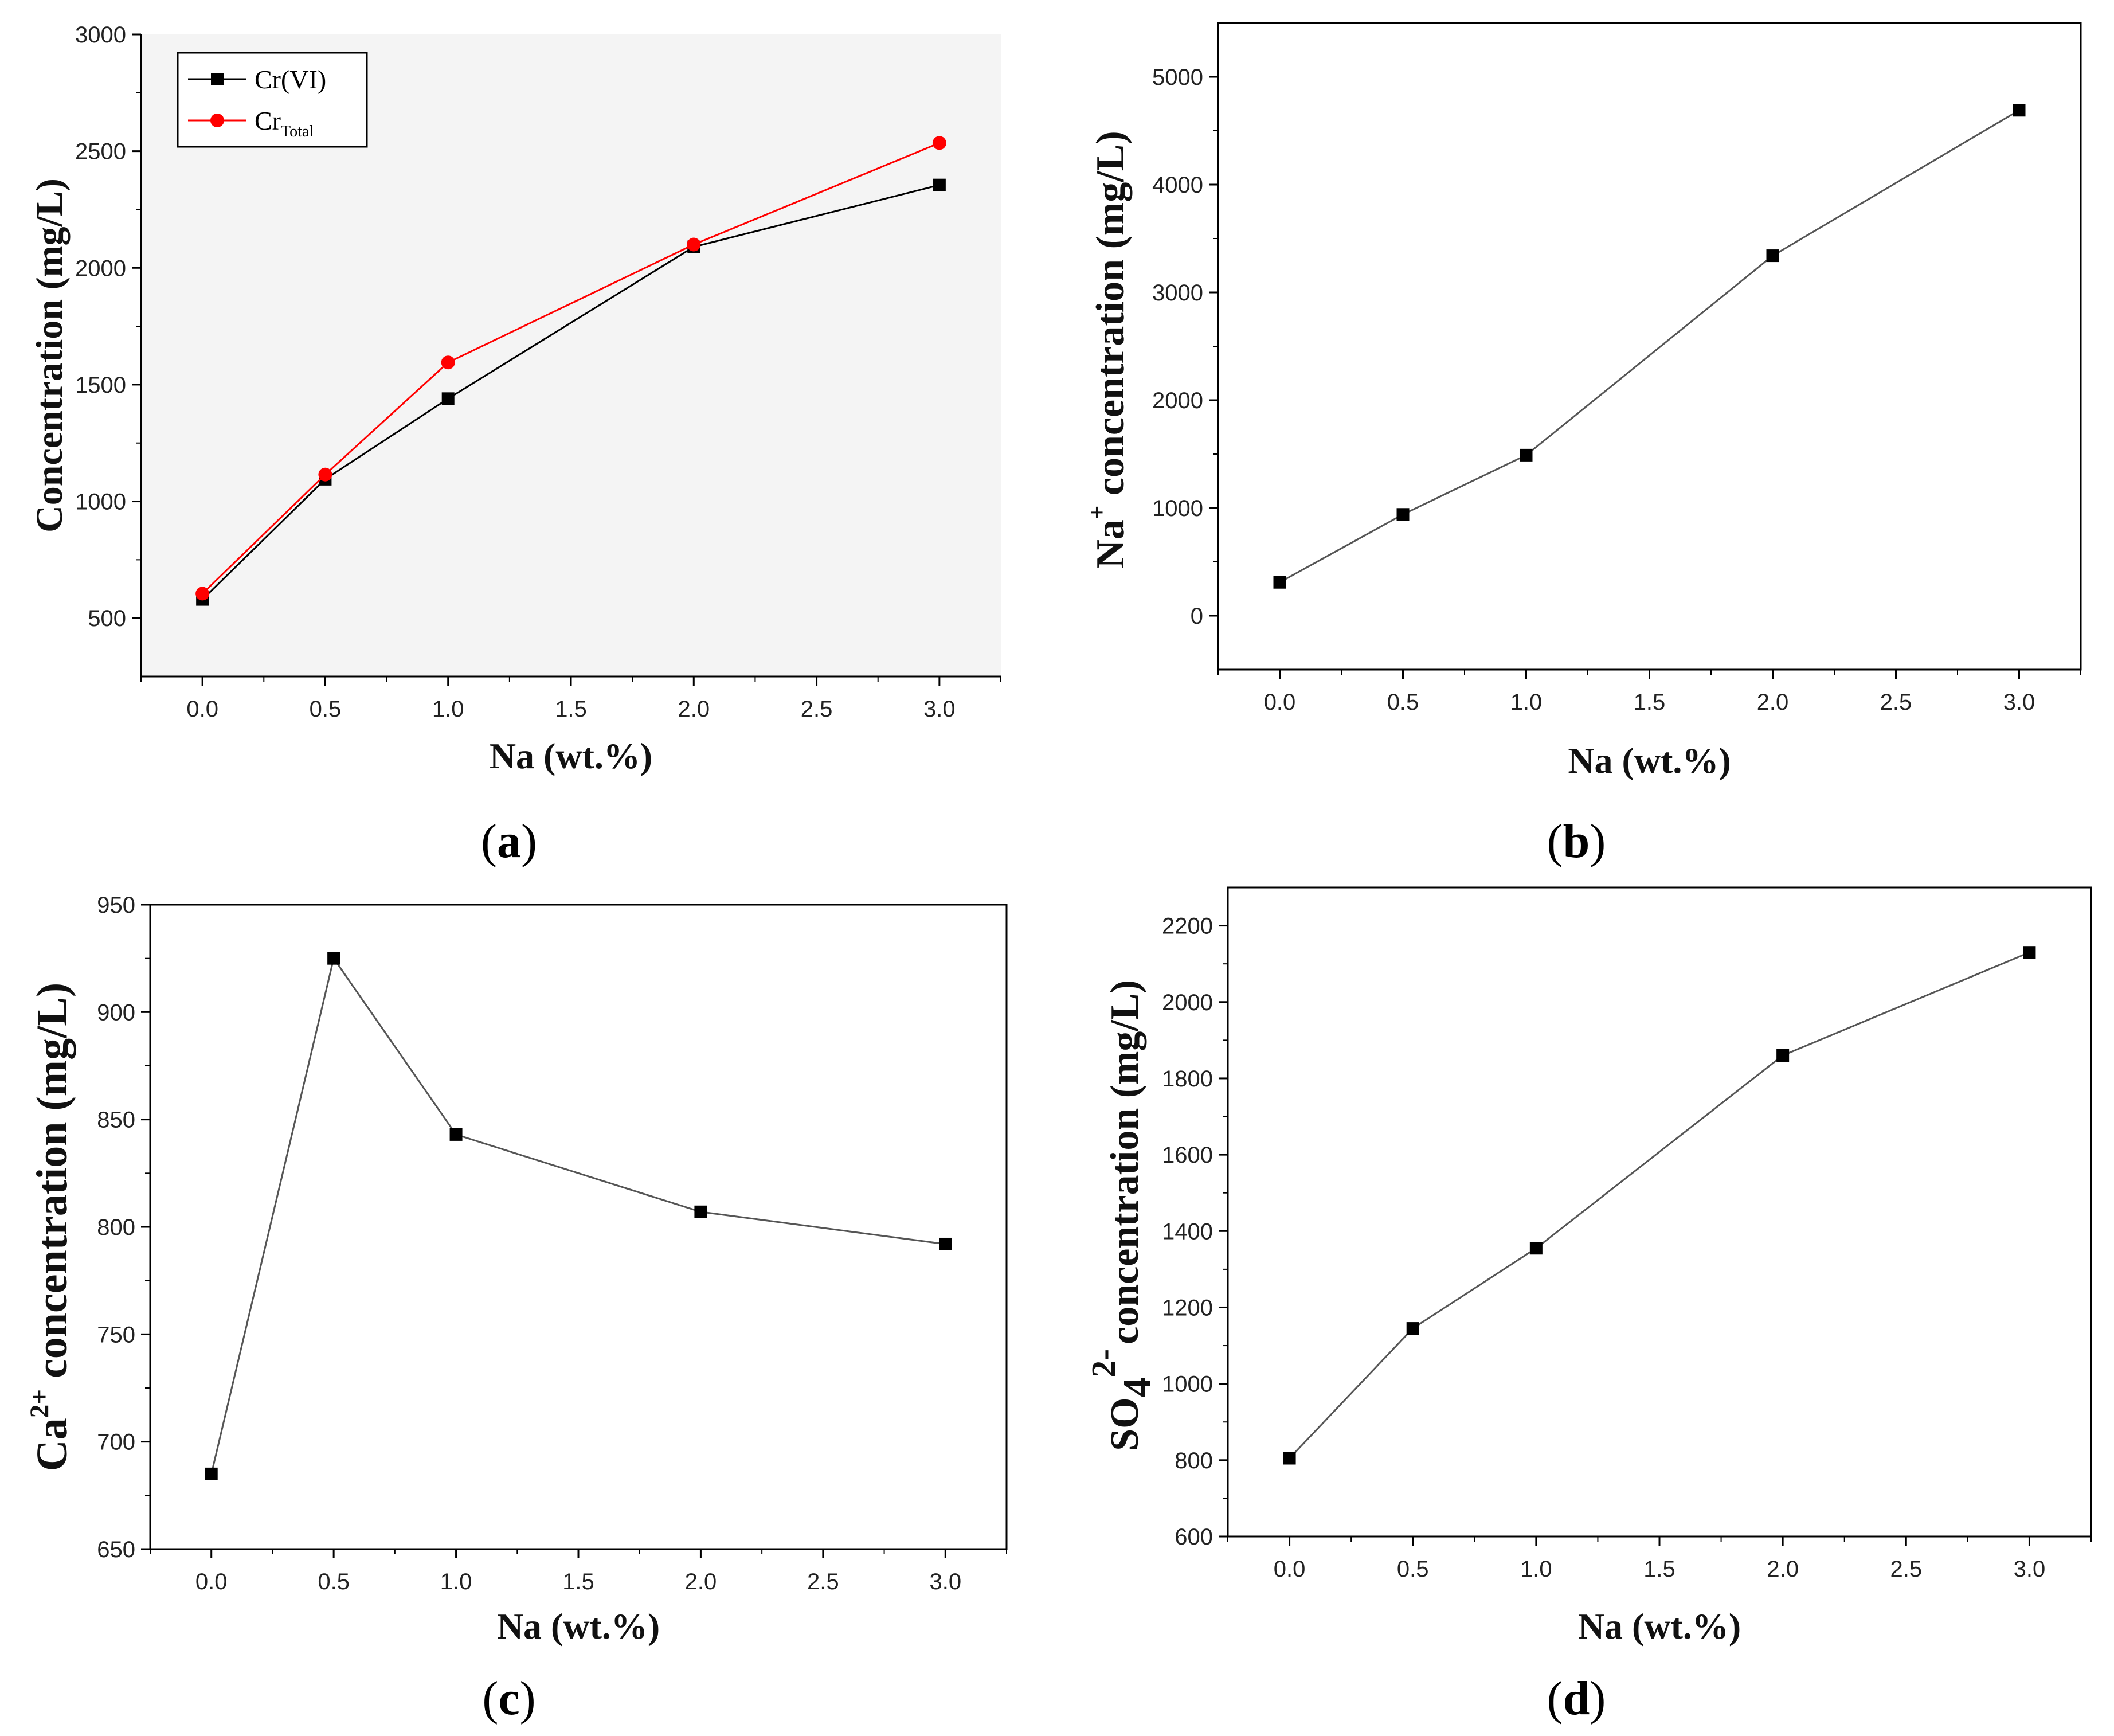  What do you see at coordinates (1108, 349) in the screenshot?
I see `y-axis-label: Na+ concentration (mg/L)` at bounding box center [1108, 349].